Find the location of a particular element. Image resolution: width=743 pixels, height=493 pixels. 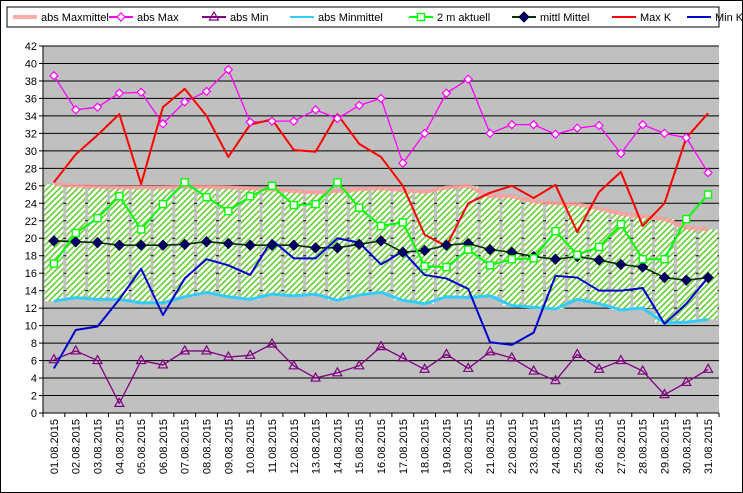

legend-box is located at coordinates (363, 17).